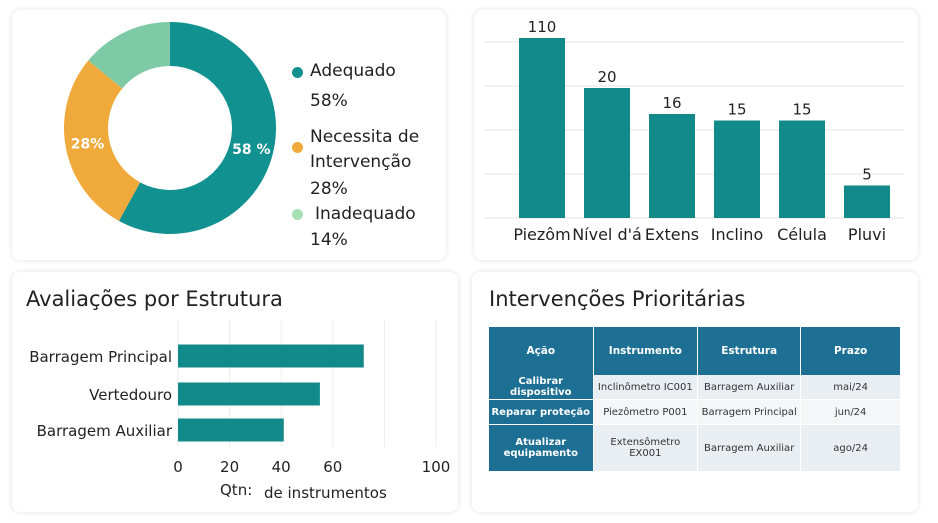 The width and height of the screenshot is (938, 523). What do you see at coordinates (867, 234) in the screenshot?
I see `bar-category-label: Pluvi` at bounding box center [867, 234].